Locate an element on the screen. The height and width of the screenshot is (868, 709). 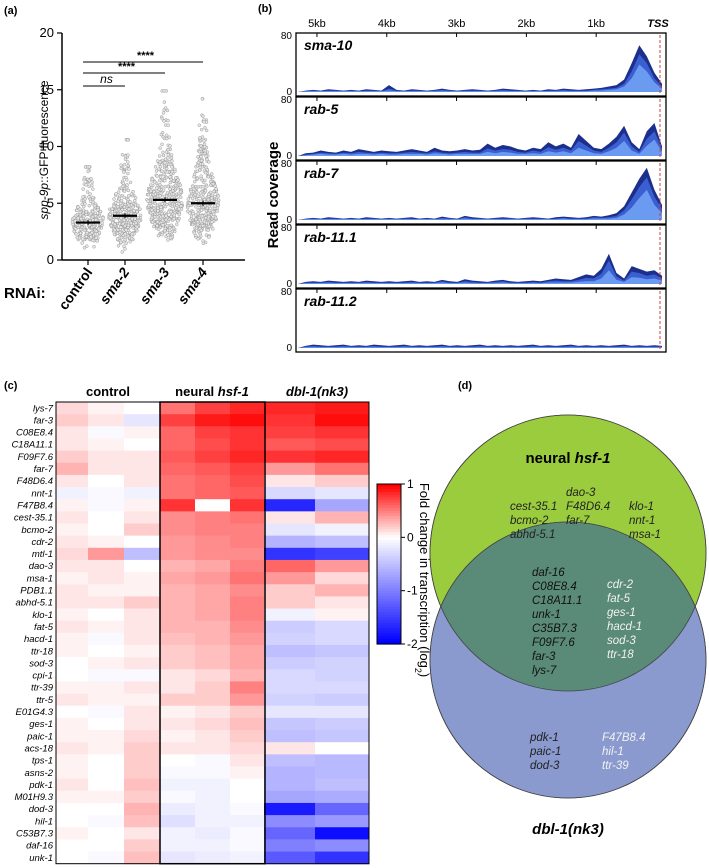
panel-a-ytick-label: 15 is located at coordinates (47, 89).